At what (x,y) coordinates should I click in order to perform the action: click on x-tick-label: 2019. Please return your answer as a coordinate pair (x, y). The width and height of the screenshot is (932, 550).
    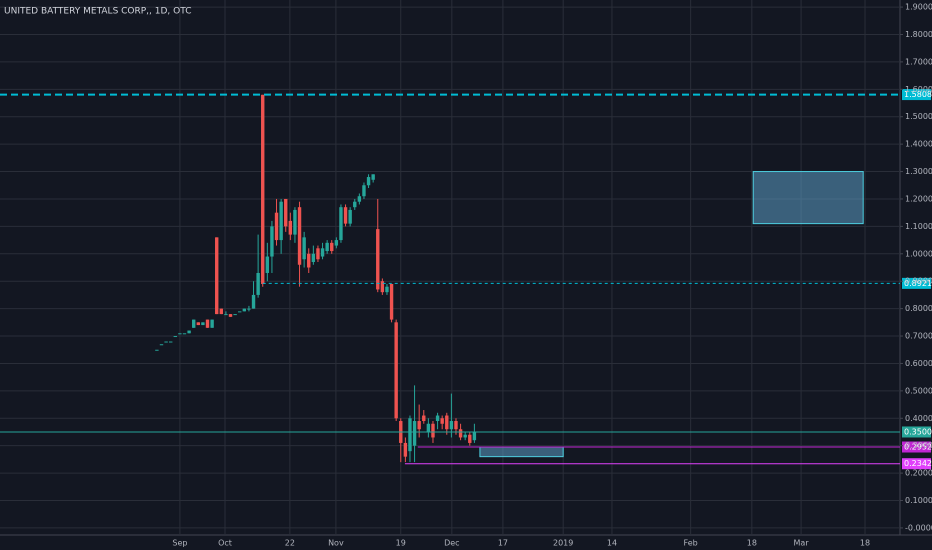
    Looking at the image, I should click on (563, 543).